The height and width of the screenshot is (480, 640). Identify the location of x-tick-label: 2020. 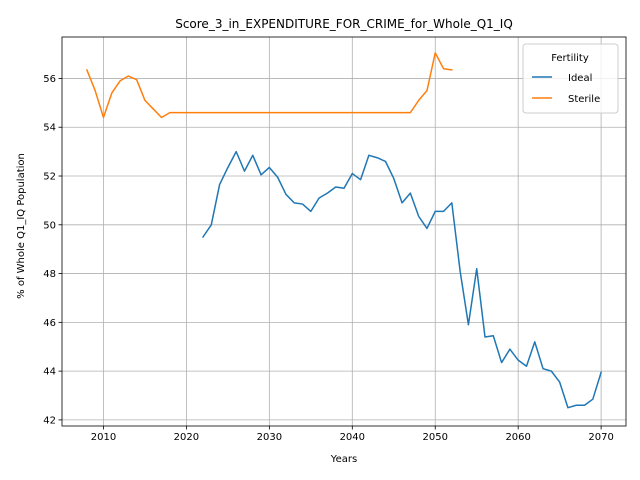
(186, 437).